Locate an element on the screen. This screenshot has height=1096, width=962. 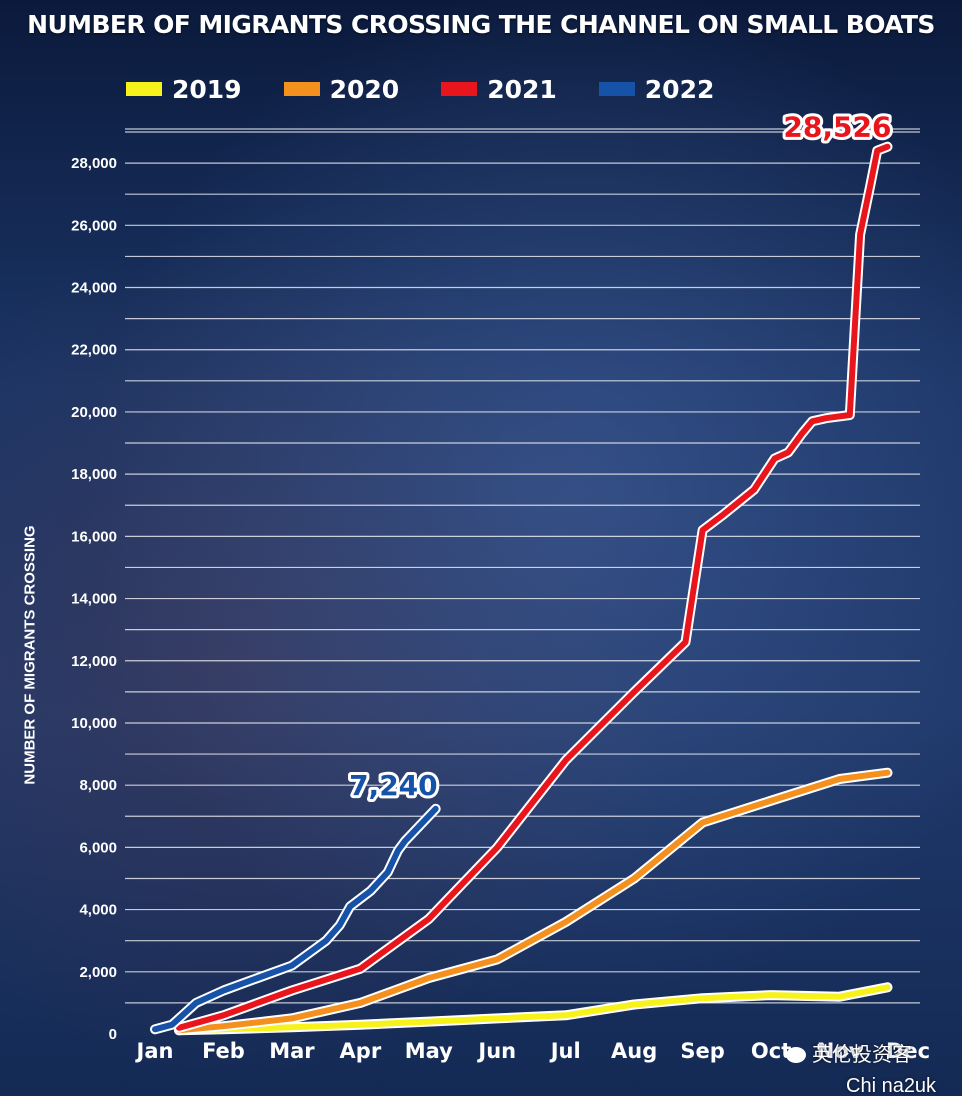
y-tick-label: 6,000 is located at coordinates (98, 847).